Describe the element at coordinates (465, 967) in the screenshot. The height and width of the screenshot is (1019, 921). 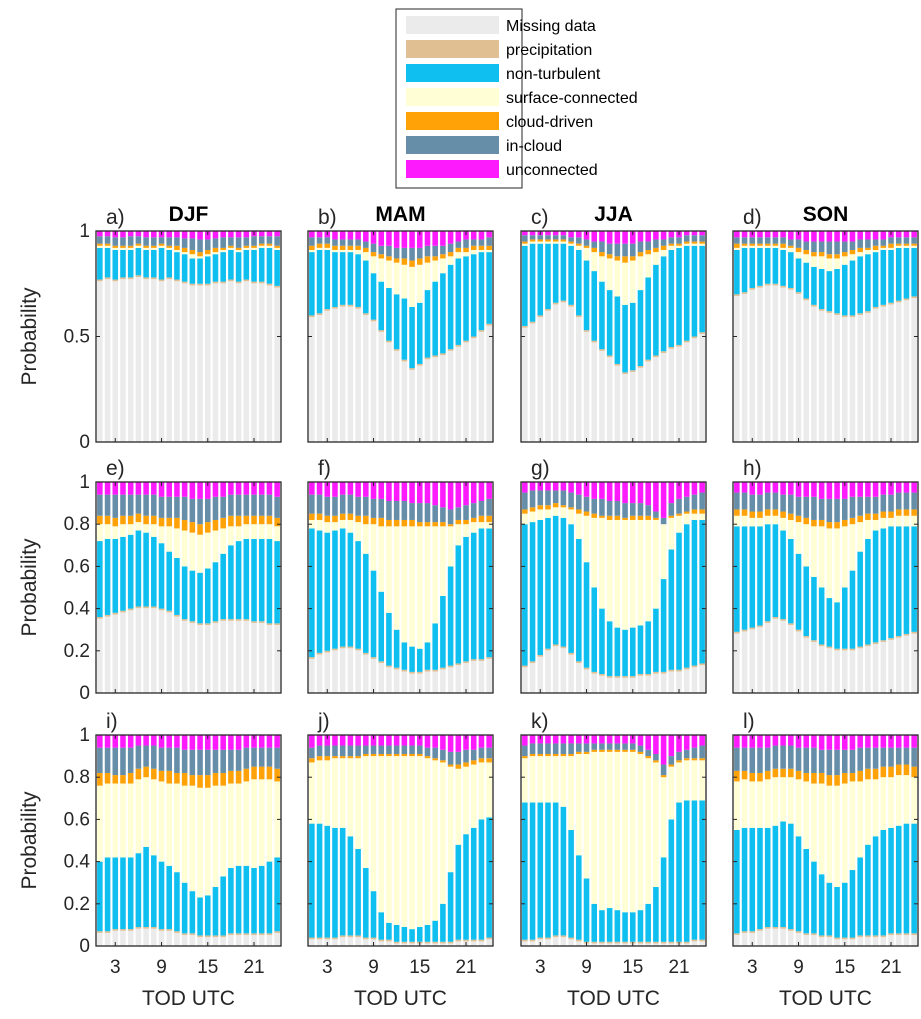
I see `x-tick-label: 21` at that location.